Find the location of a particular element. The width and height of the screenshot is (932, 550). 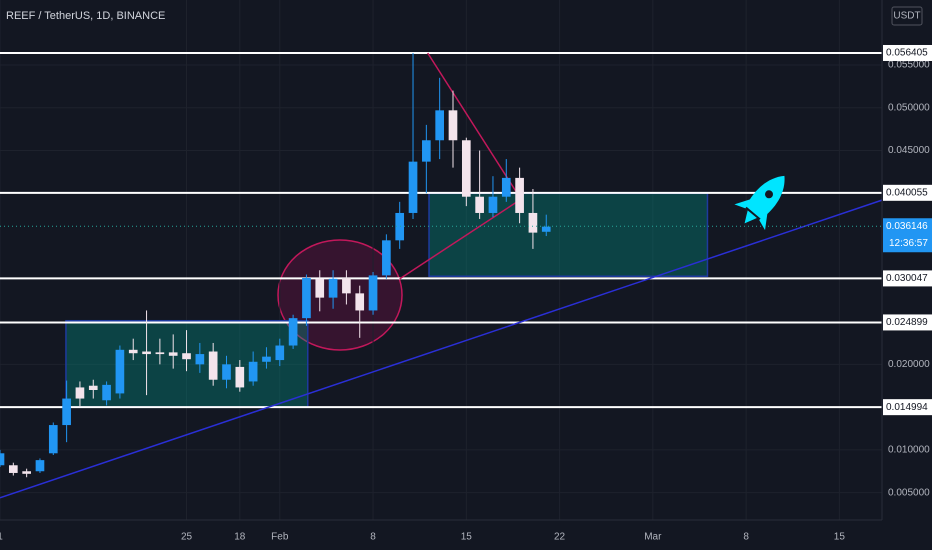

level-label: 0.056405 is located at coordinates (907, 53).